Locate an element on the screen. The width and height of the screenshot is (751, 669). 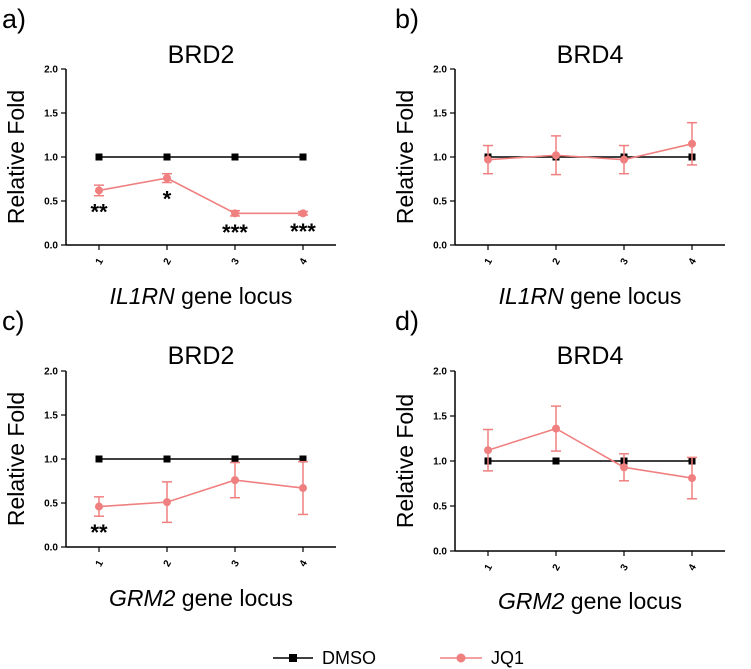
significance-marker: * is located at coordinates (167, 199).